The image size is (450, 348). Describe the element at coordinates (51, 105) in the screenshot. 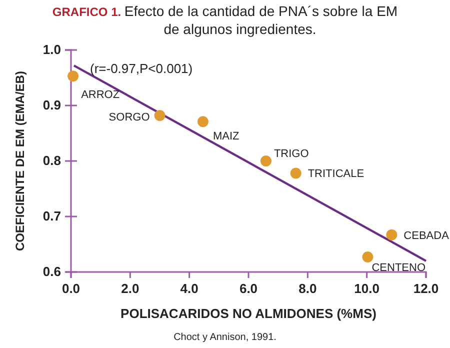

I see `y-tick-label: 0.9` at that location.